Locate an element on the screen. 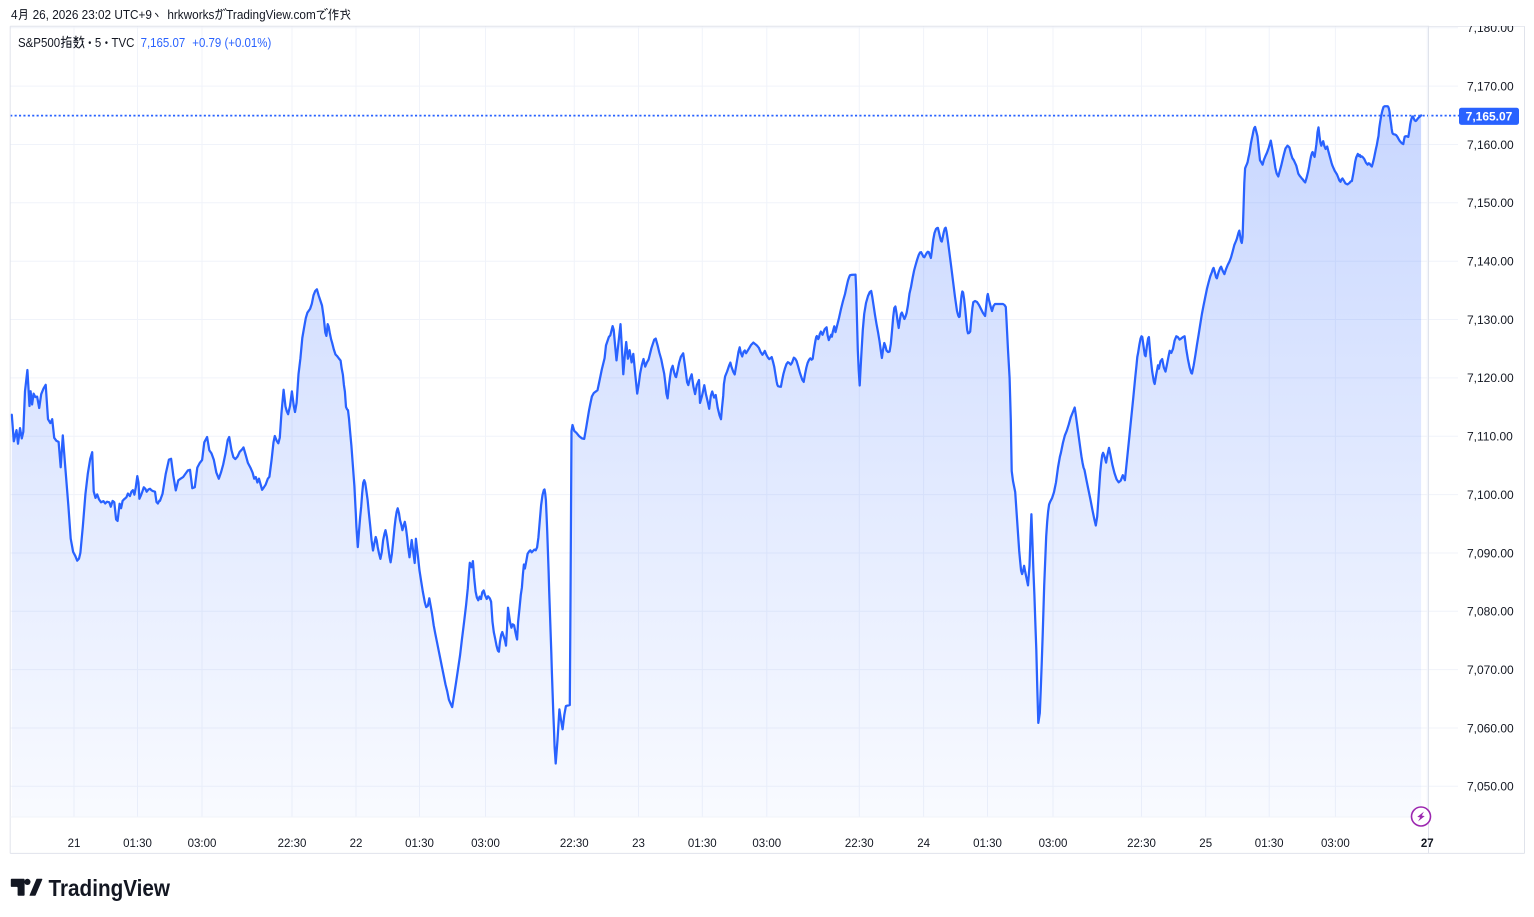 Image resolution: width=1534 pixels, height=917 pixels. svg-text: 23 is located at coordinates (638, 844).